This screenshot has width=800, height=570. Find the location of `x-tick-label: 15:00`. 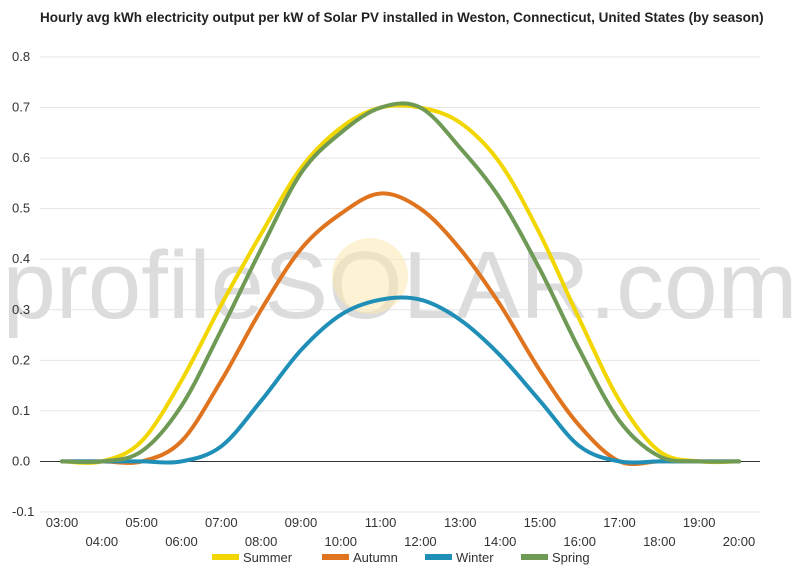

x-tick-label: 15:00 is located at coordinates (540, 522).